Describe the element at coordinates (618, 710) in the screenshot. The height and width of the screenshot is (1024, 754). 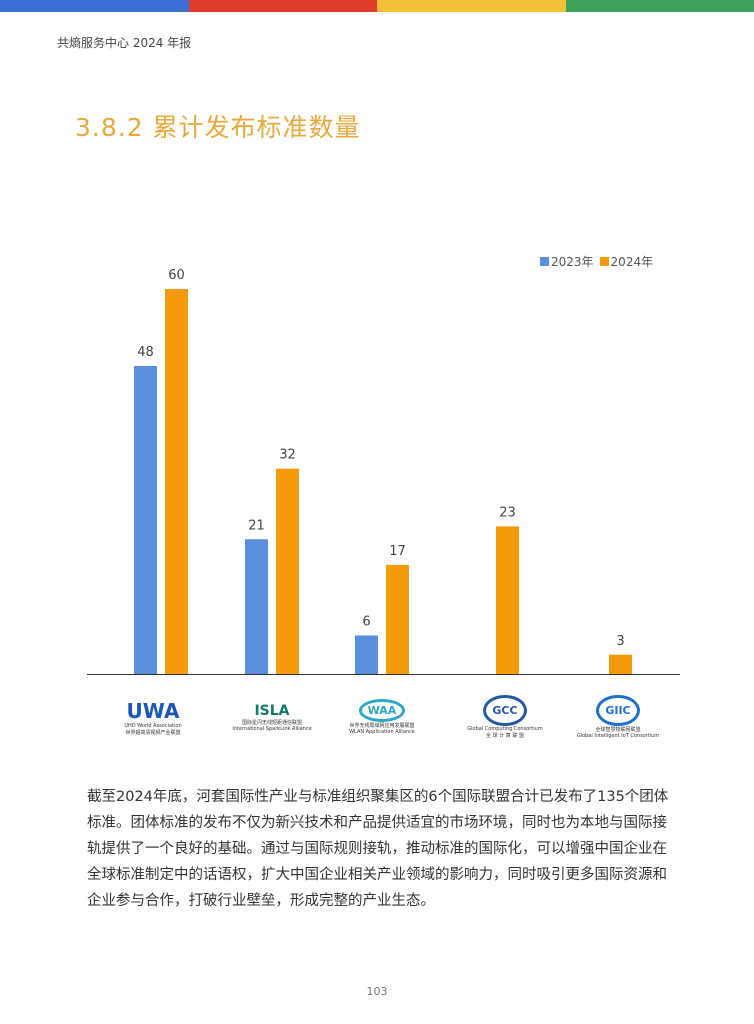
I see `logo-mark-giic: GIIC` at that location.